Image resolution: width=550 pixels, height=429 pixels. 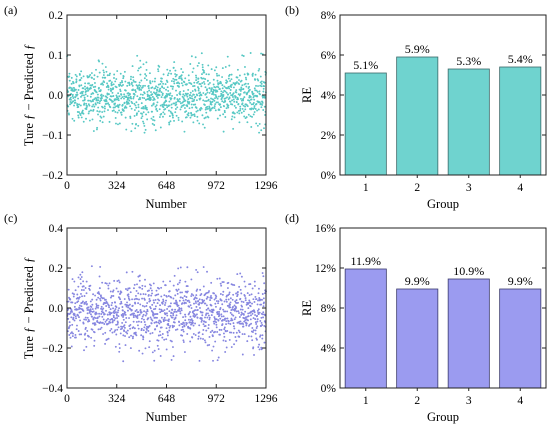 I want to click on panel-c-ytick-label: −0.4, so click(x=52, y=389).